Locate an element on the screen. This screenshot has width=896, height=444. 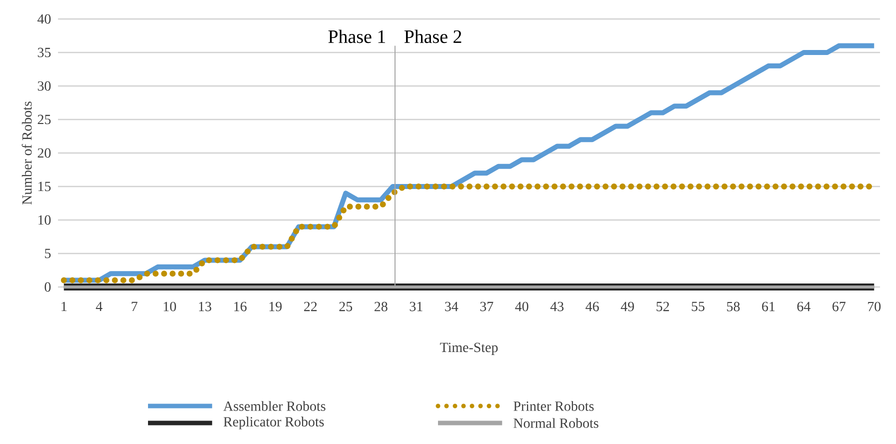
annotation: Phase 2 is located at coordinates (433, 37).